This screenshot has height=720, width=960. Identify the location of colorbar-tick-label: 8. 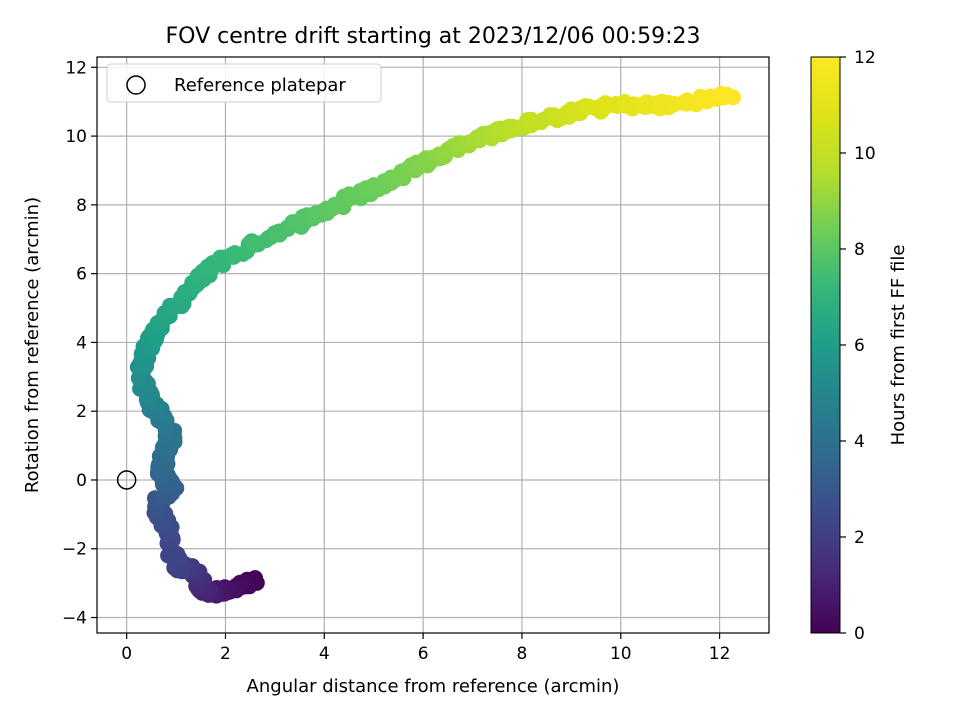
(859, 250).